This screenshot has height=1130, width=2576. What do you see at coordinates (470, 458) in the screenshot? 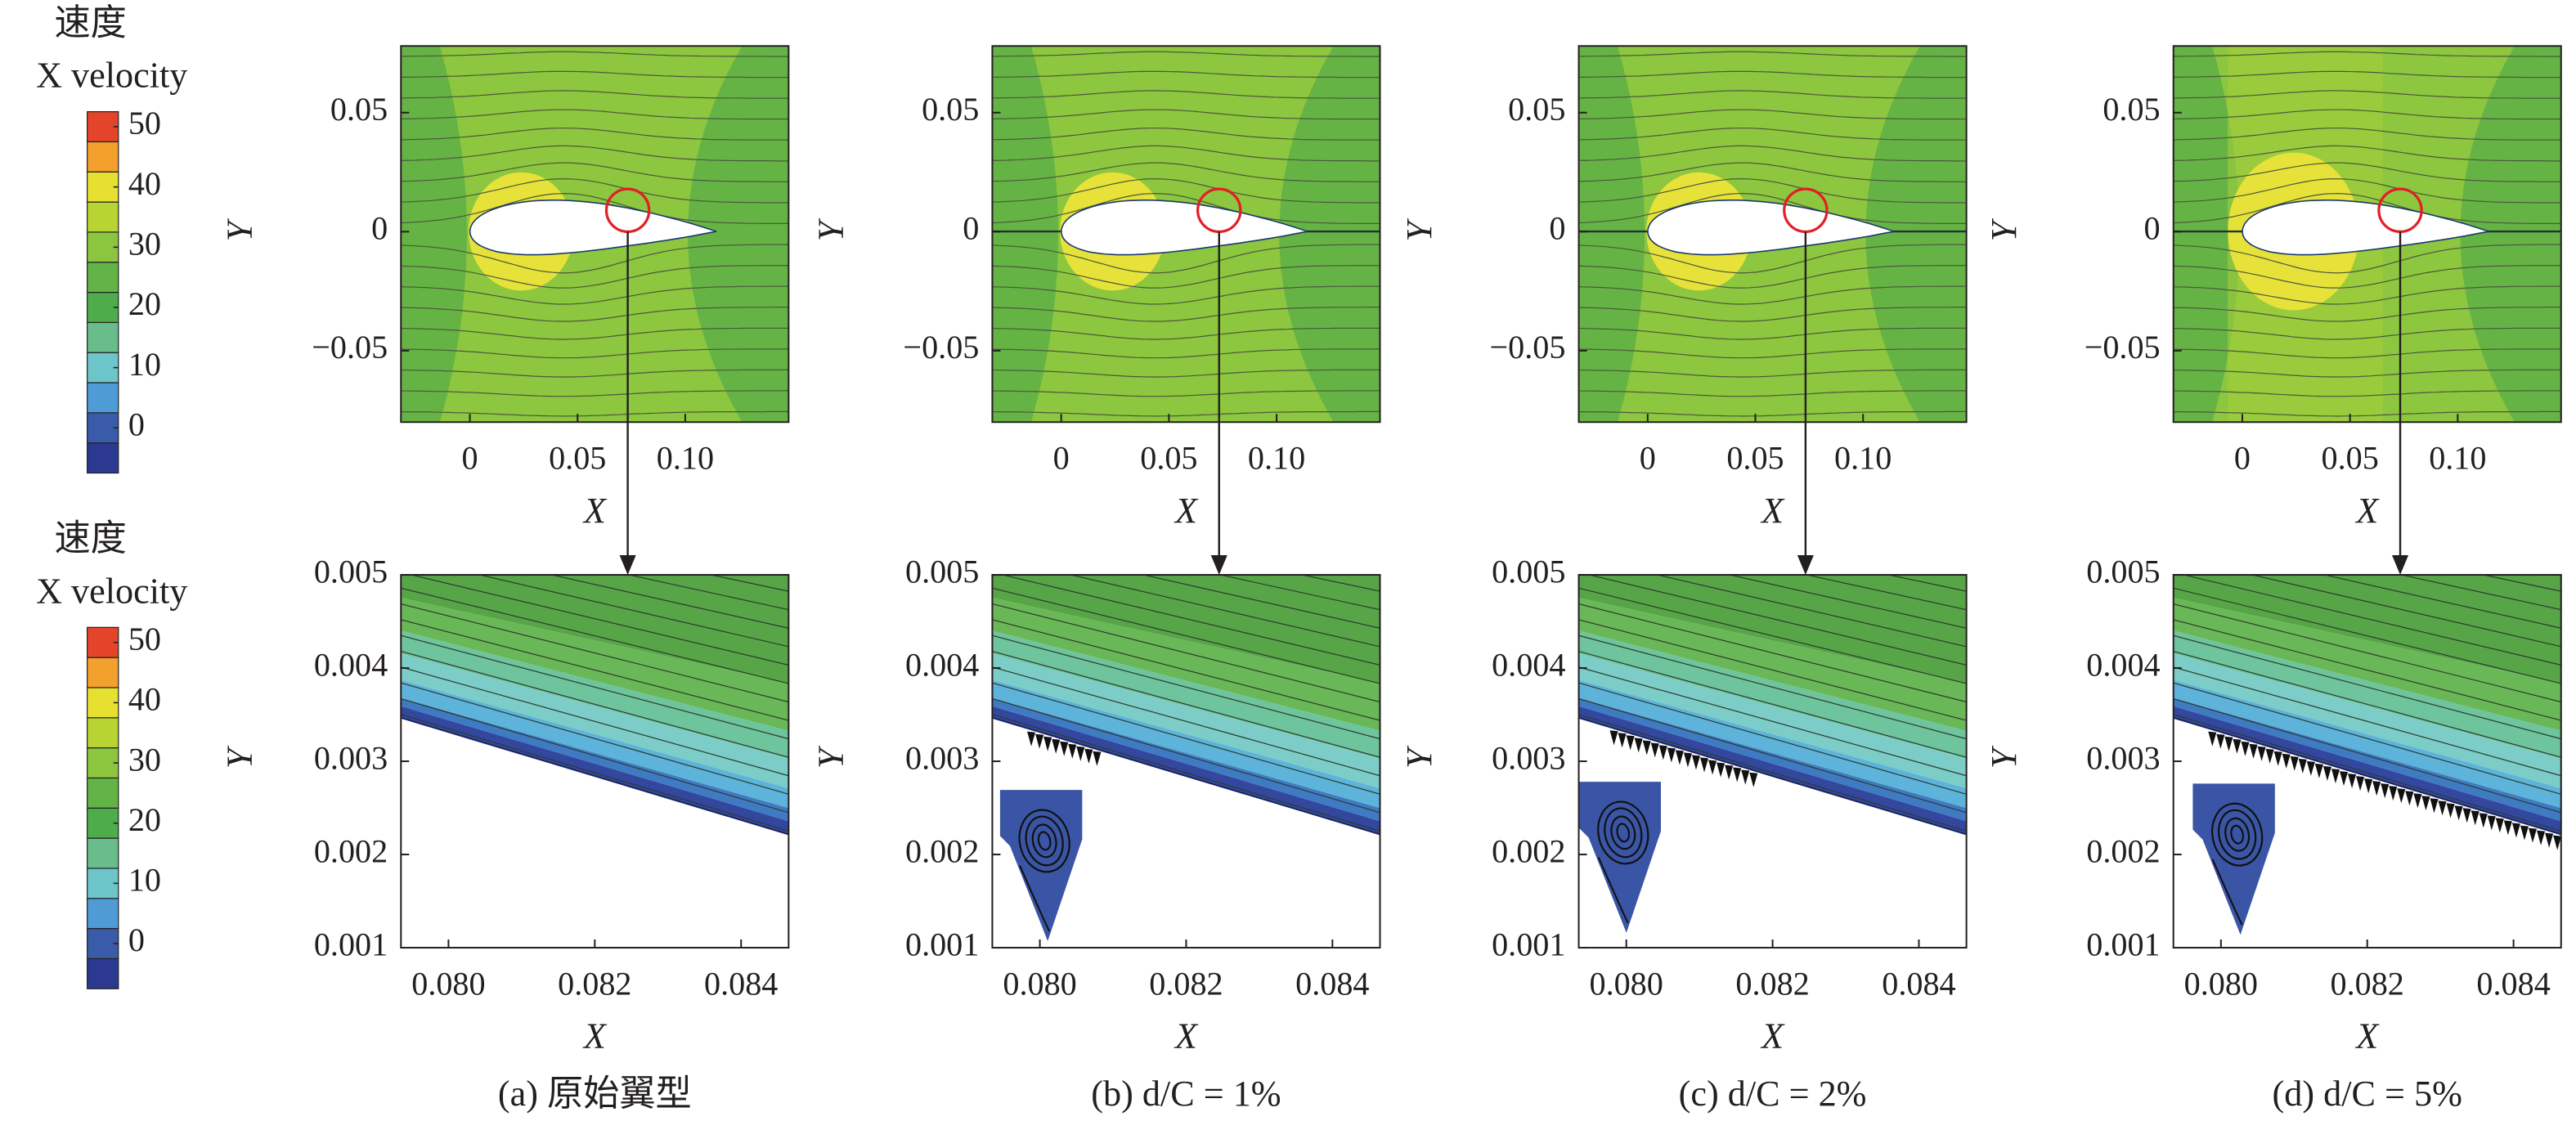
I see `x-tick-label: 0` at bounding box center [470, 458].